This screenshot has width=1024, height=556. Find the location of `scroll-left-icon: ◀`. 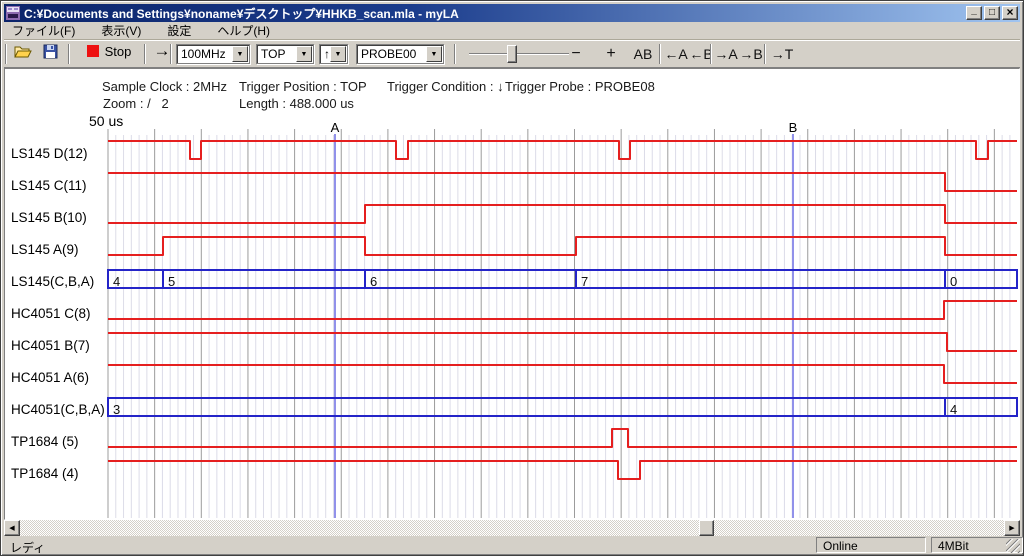

scroll-left-icon: ◀ is located at coordinates (12, 528).